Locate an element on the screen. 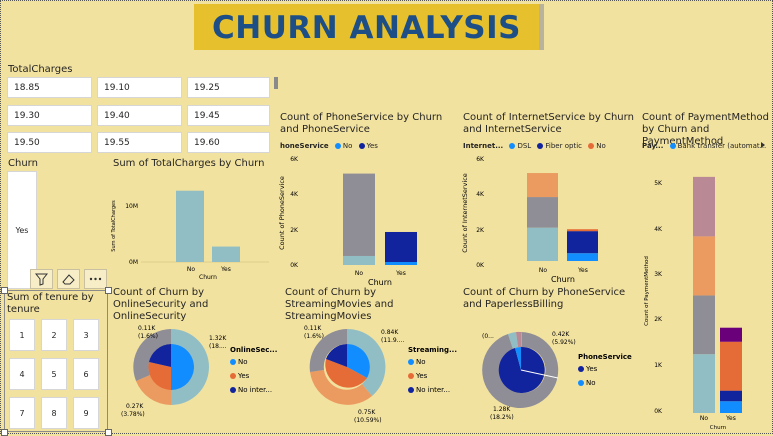  charge-tile: 19.55 is located at coordinates (139, 142).